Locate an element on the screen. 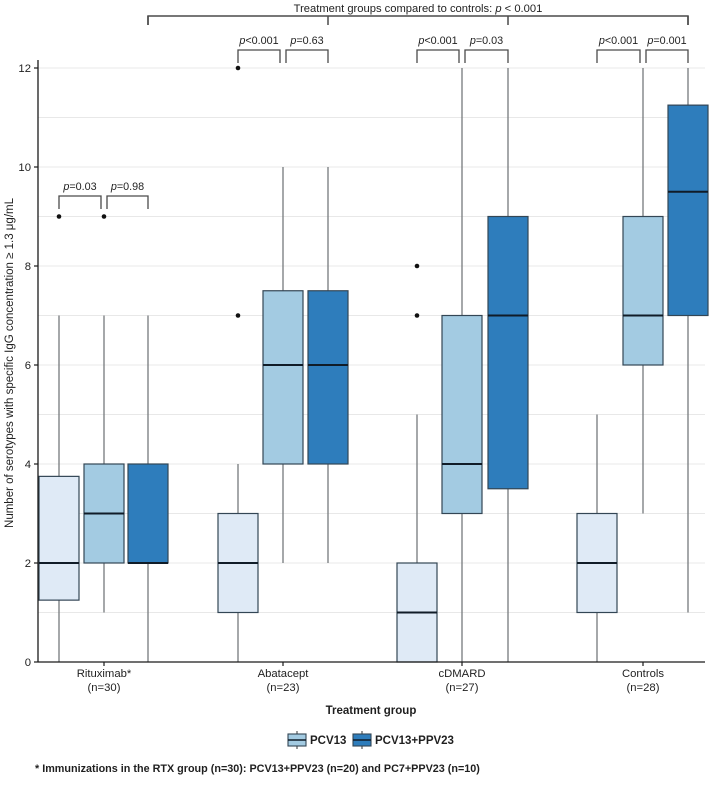 Image resolution: width=709 pixels, height=785 pixels. group-n-label: (n=30) is located at coordinates (104, 688).